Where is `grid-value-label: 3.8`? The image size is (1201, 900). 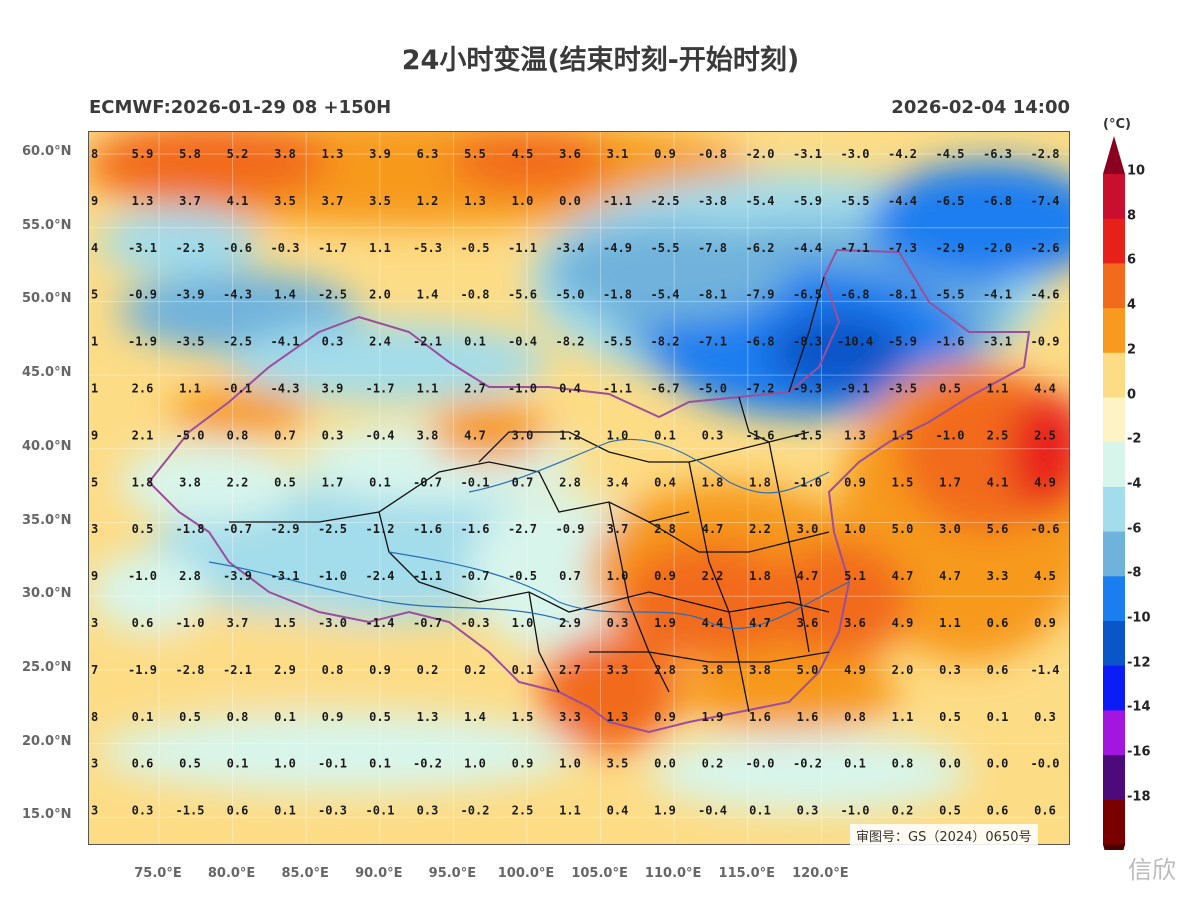 grid-value-label: 3.8 is located at coordinates (190, 482).